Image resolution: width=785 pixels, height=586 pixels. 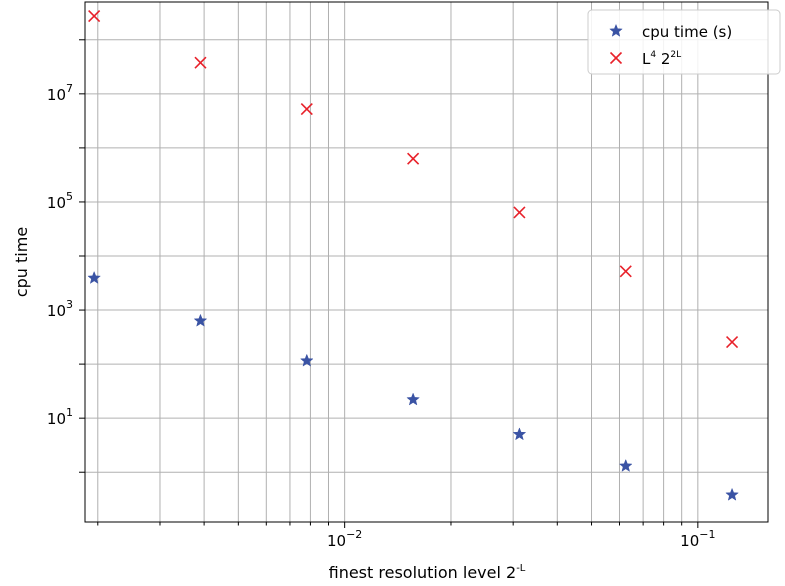 I want to click on y-tick-label: 10³, so click(x=60, y=309).